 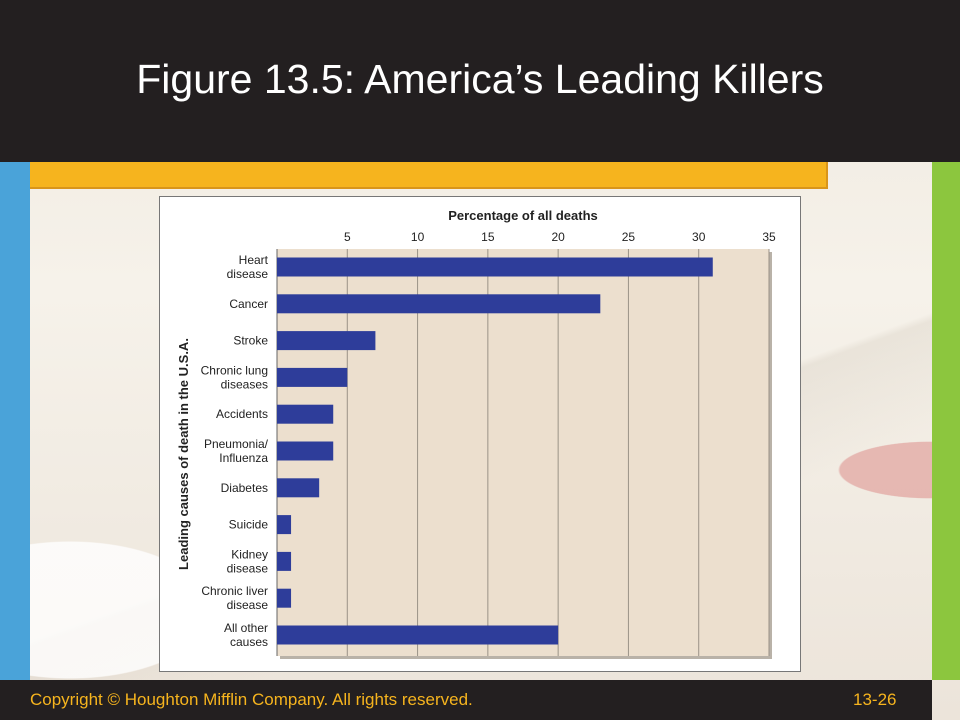 What do you see at coordinates (249, 525) in the screenshot?
I see `category-label: Suicide` at bounding box center [249, 525].